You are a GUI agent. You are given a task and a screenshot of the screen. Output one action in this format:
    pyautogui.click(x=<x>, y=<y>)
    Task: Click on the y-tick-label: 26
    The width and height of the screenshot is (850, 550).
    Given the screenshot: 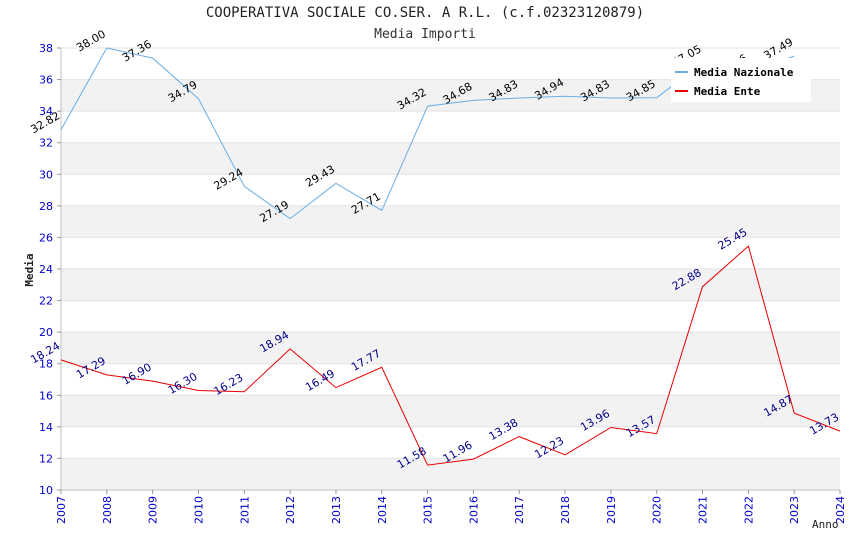 What is the action you would take?
    pyautogui.click(x=46, y=237)
    